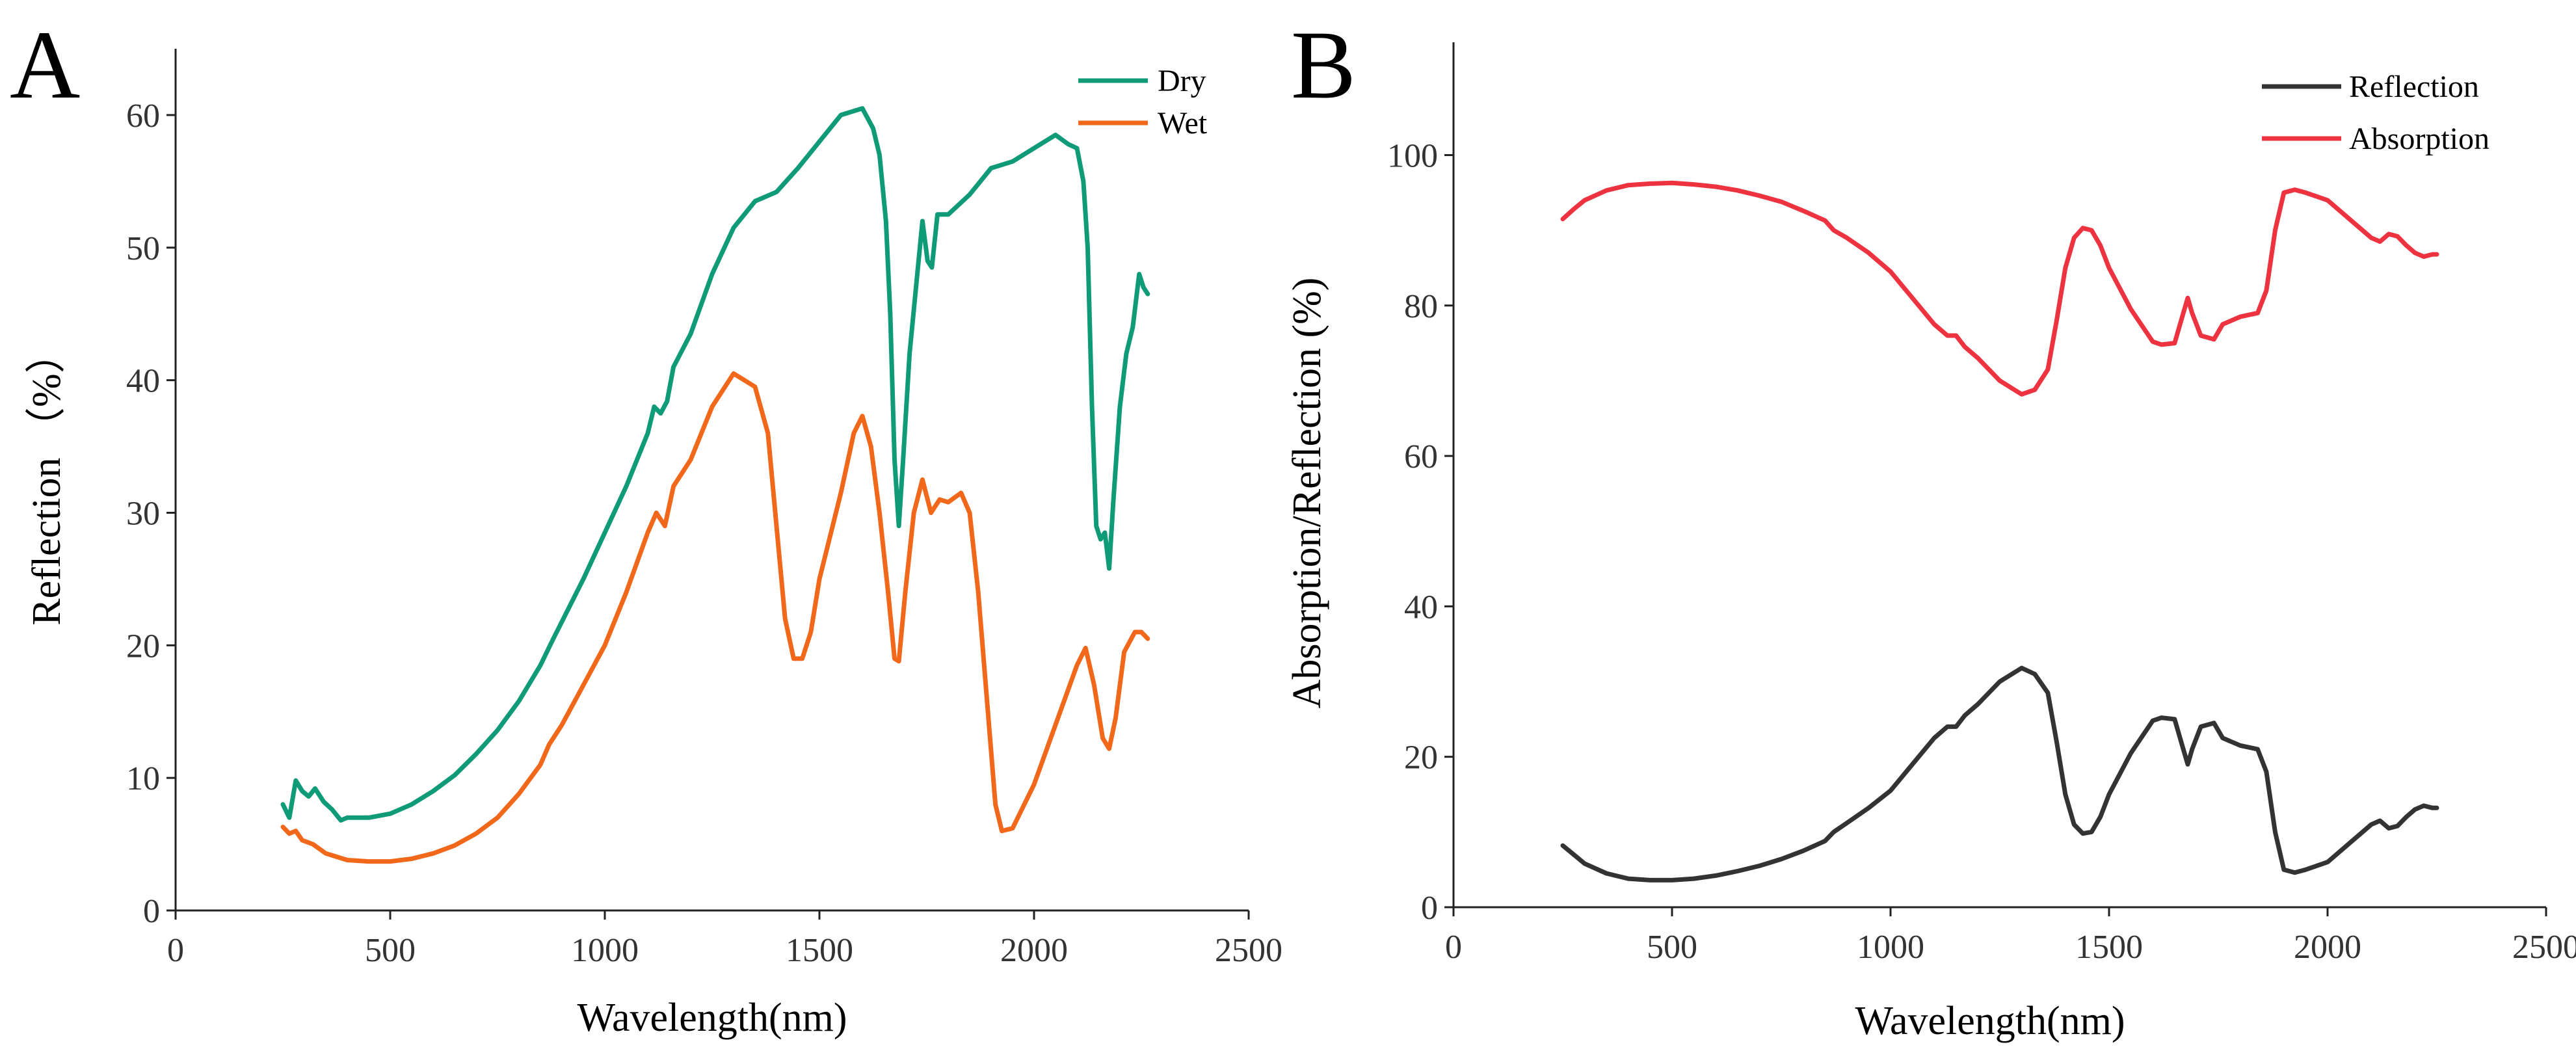 This screenshot has width=2576, height=1062. Describe the element at coordinates (143, 513) in the screenshot. I see `panel-a-y-tick-label: 30` at that location.